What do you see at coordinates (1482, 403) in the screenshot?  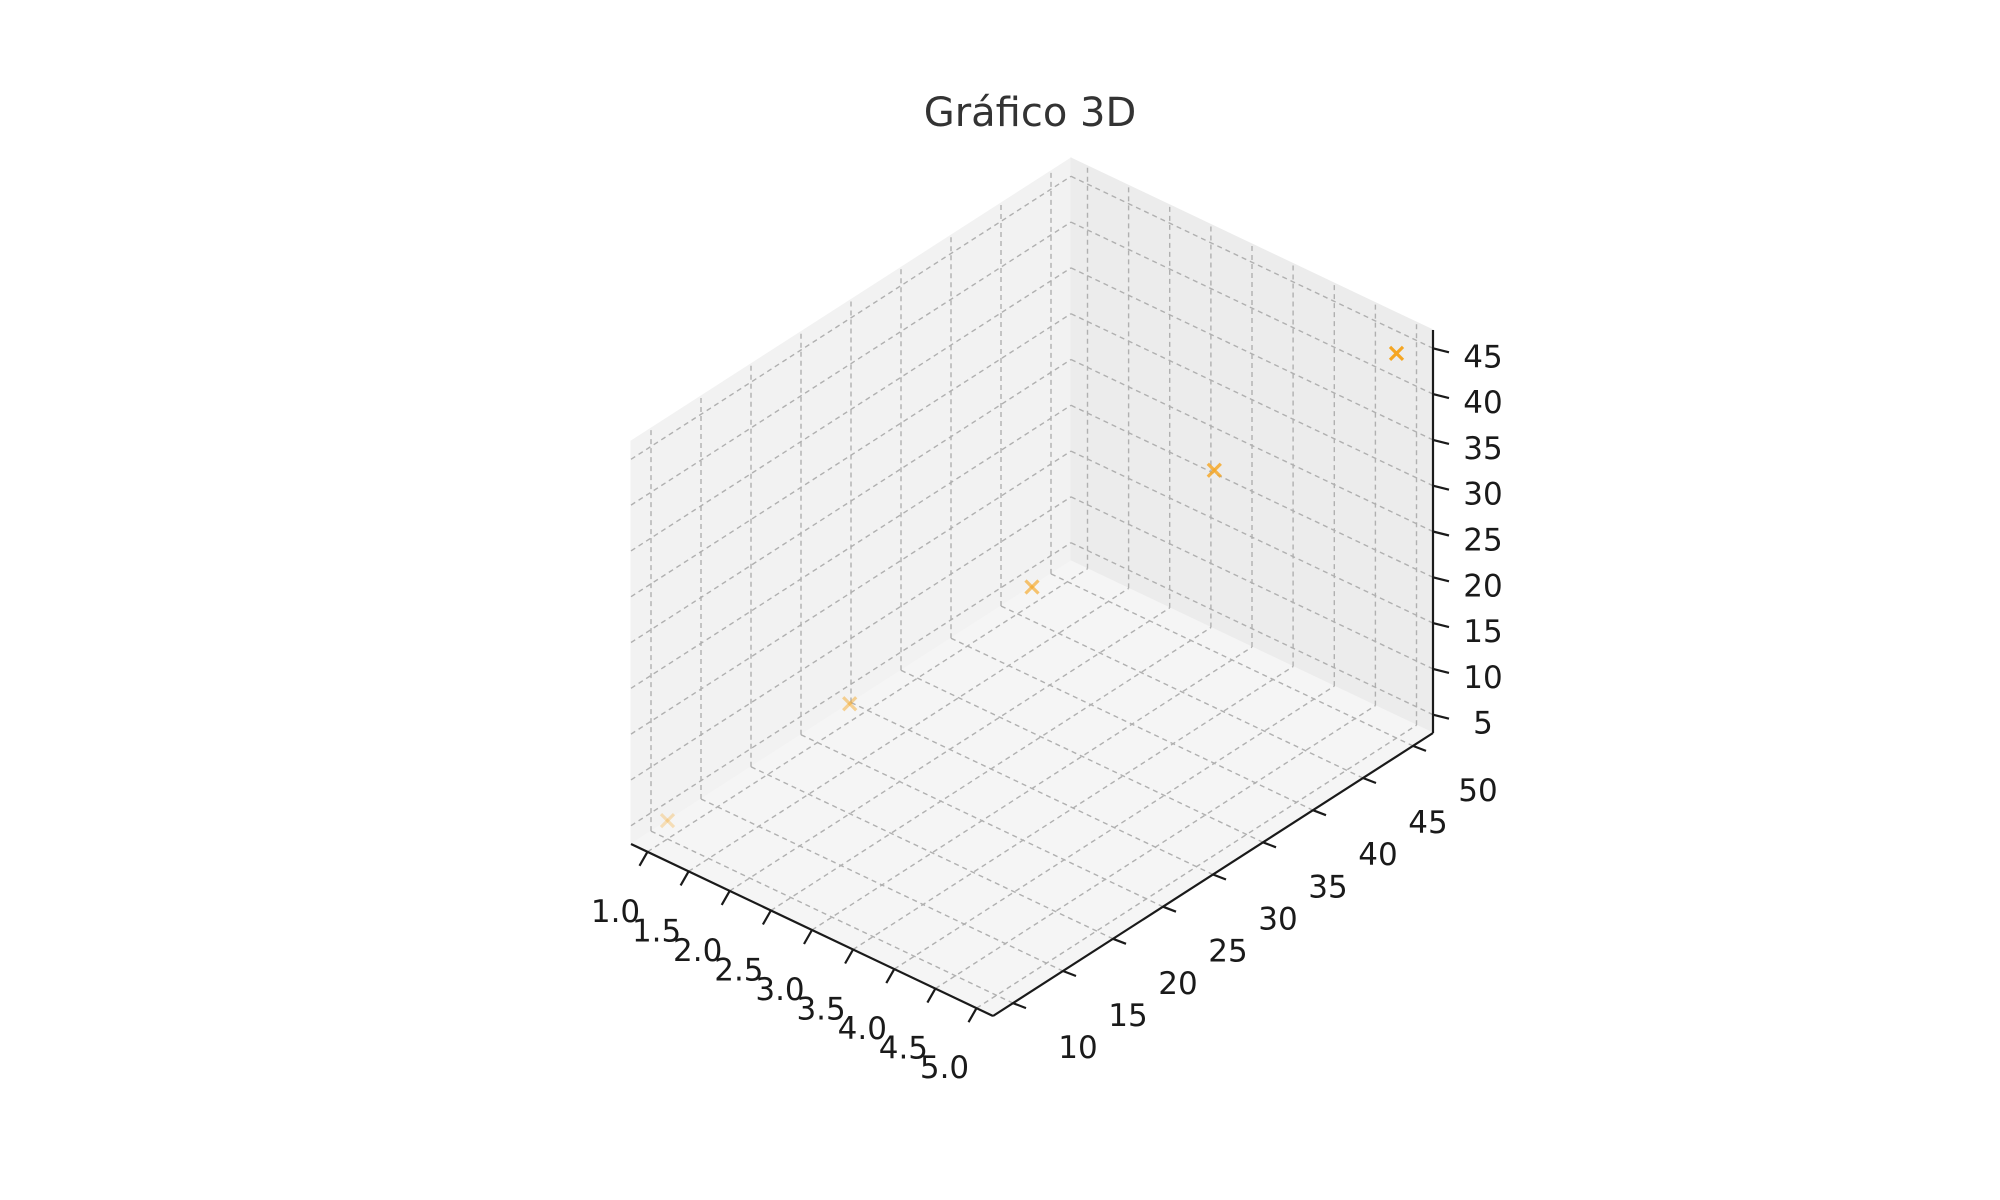 I see `z-tick-label: 40` at bounding box center [1482, 403].